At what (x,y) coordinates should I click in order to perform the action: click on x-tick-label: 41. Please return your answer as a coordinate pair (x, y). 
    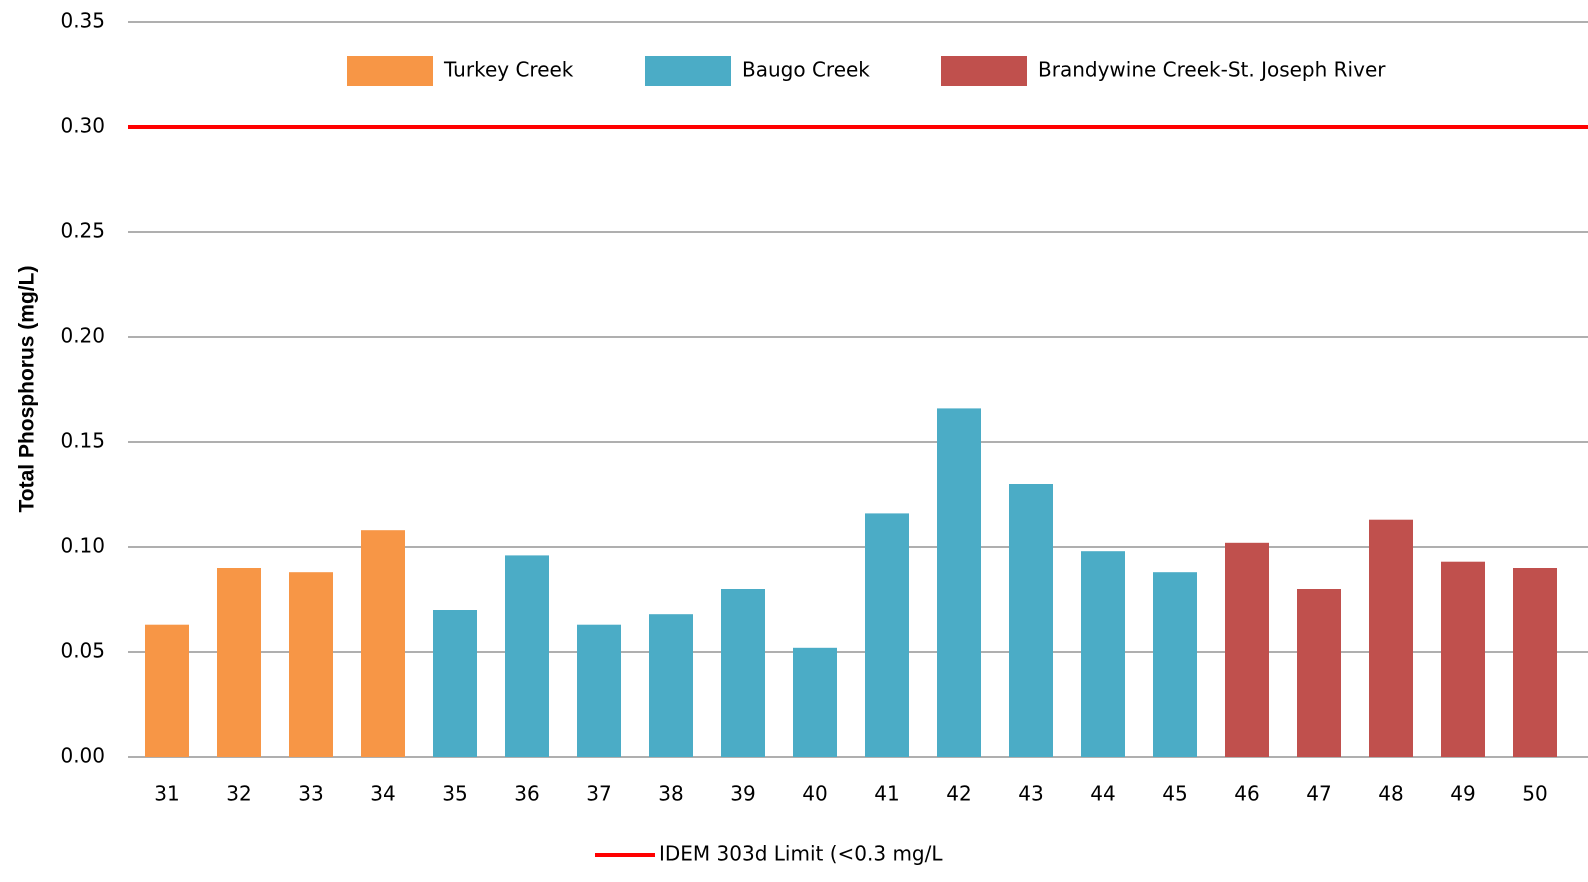
    Looking at the image, I should click on (886, 794).